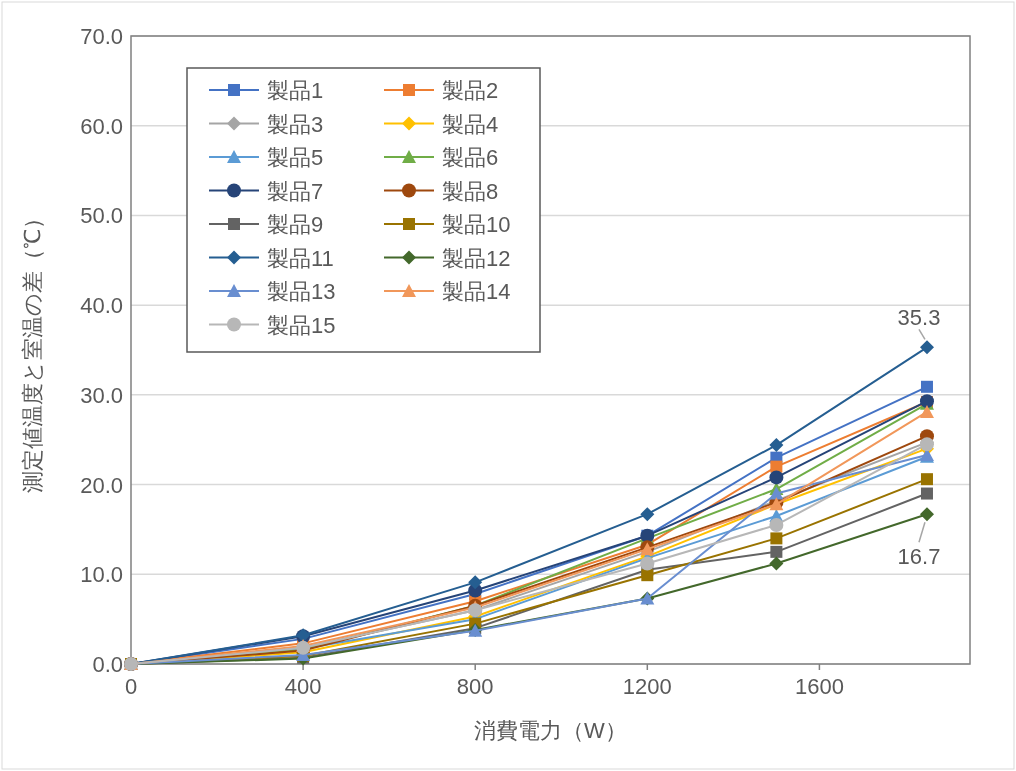  I want to click on legend-label: 製品6, so click(470, 157).